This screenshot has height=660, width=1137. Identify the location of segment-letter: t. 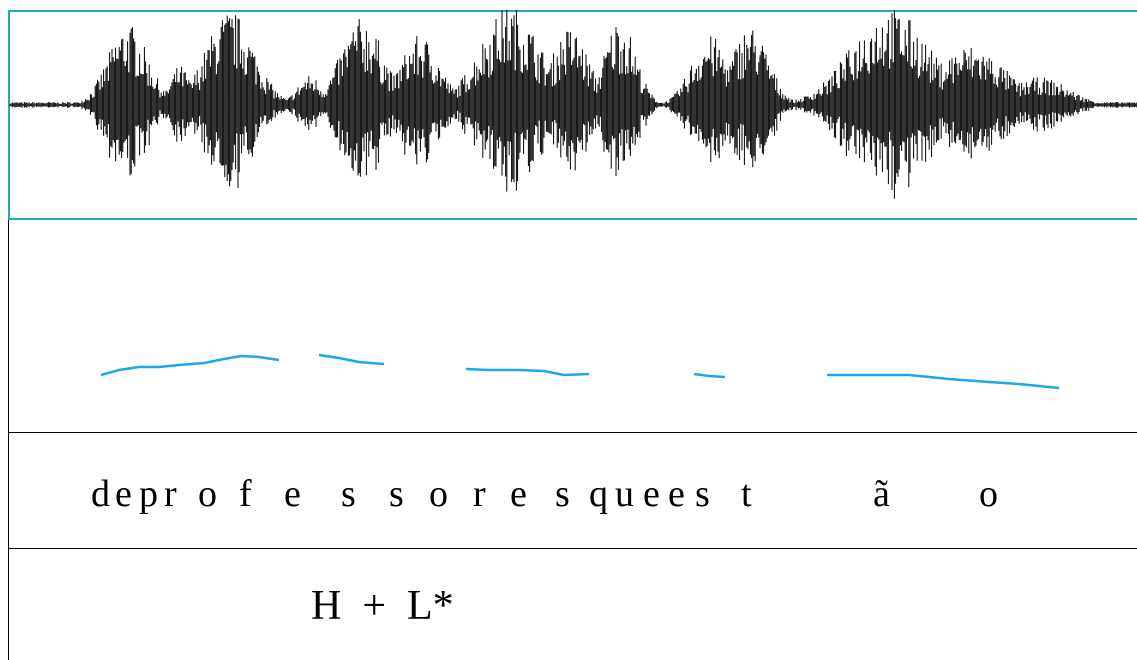
(746, 494).